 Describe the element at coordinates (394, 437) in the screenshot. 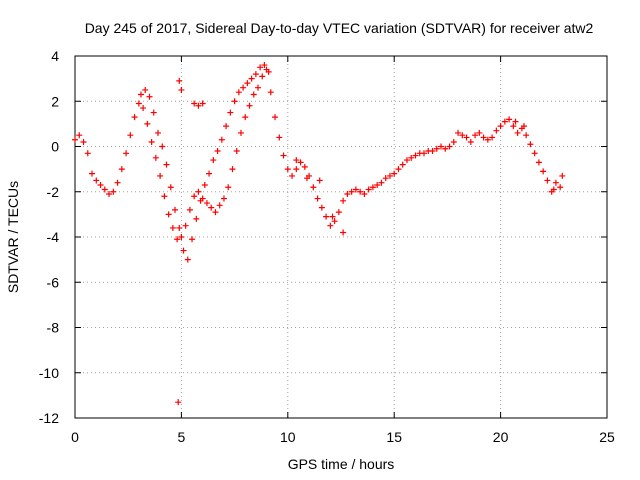

I see `x-tick-label: 15` at that location.